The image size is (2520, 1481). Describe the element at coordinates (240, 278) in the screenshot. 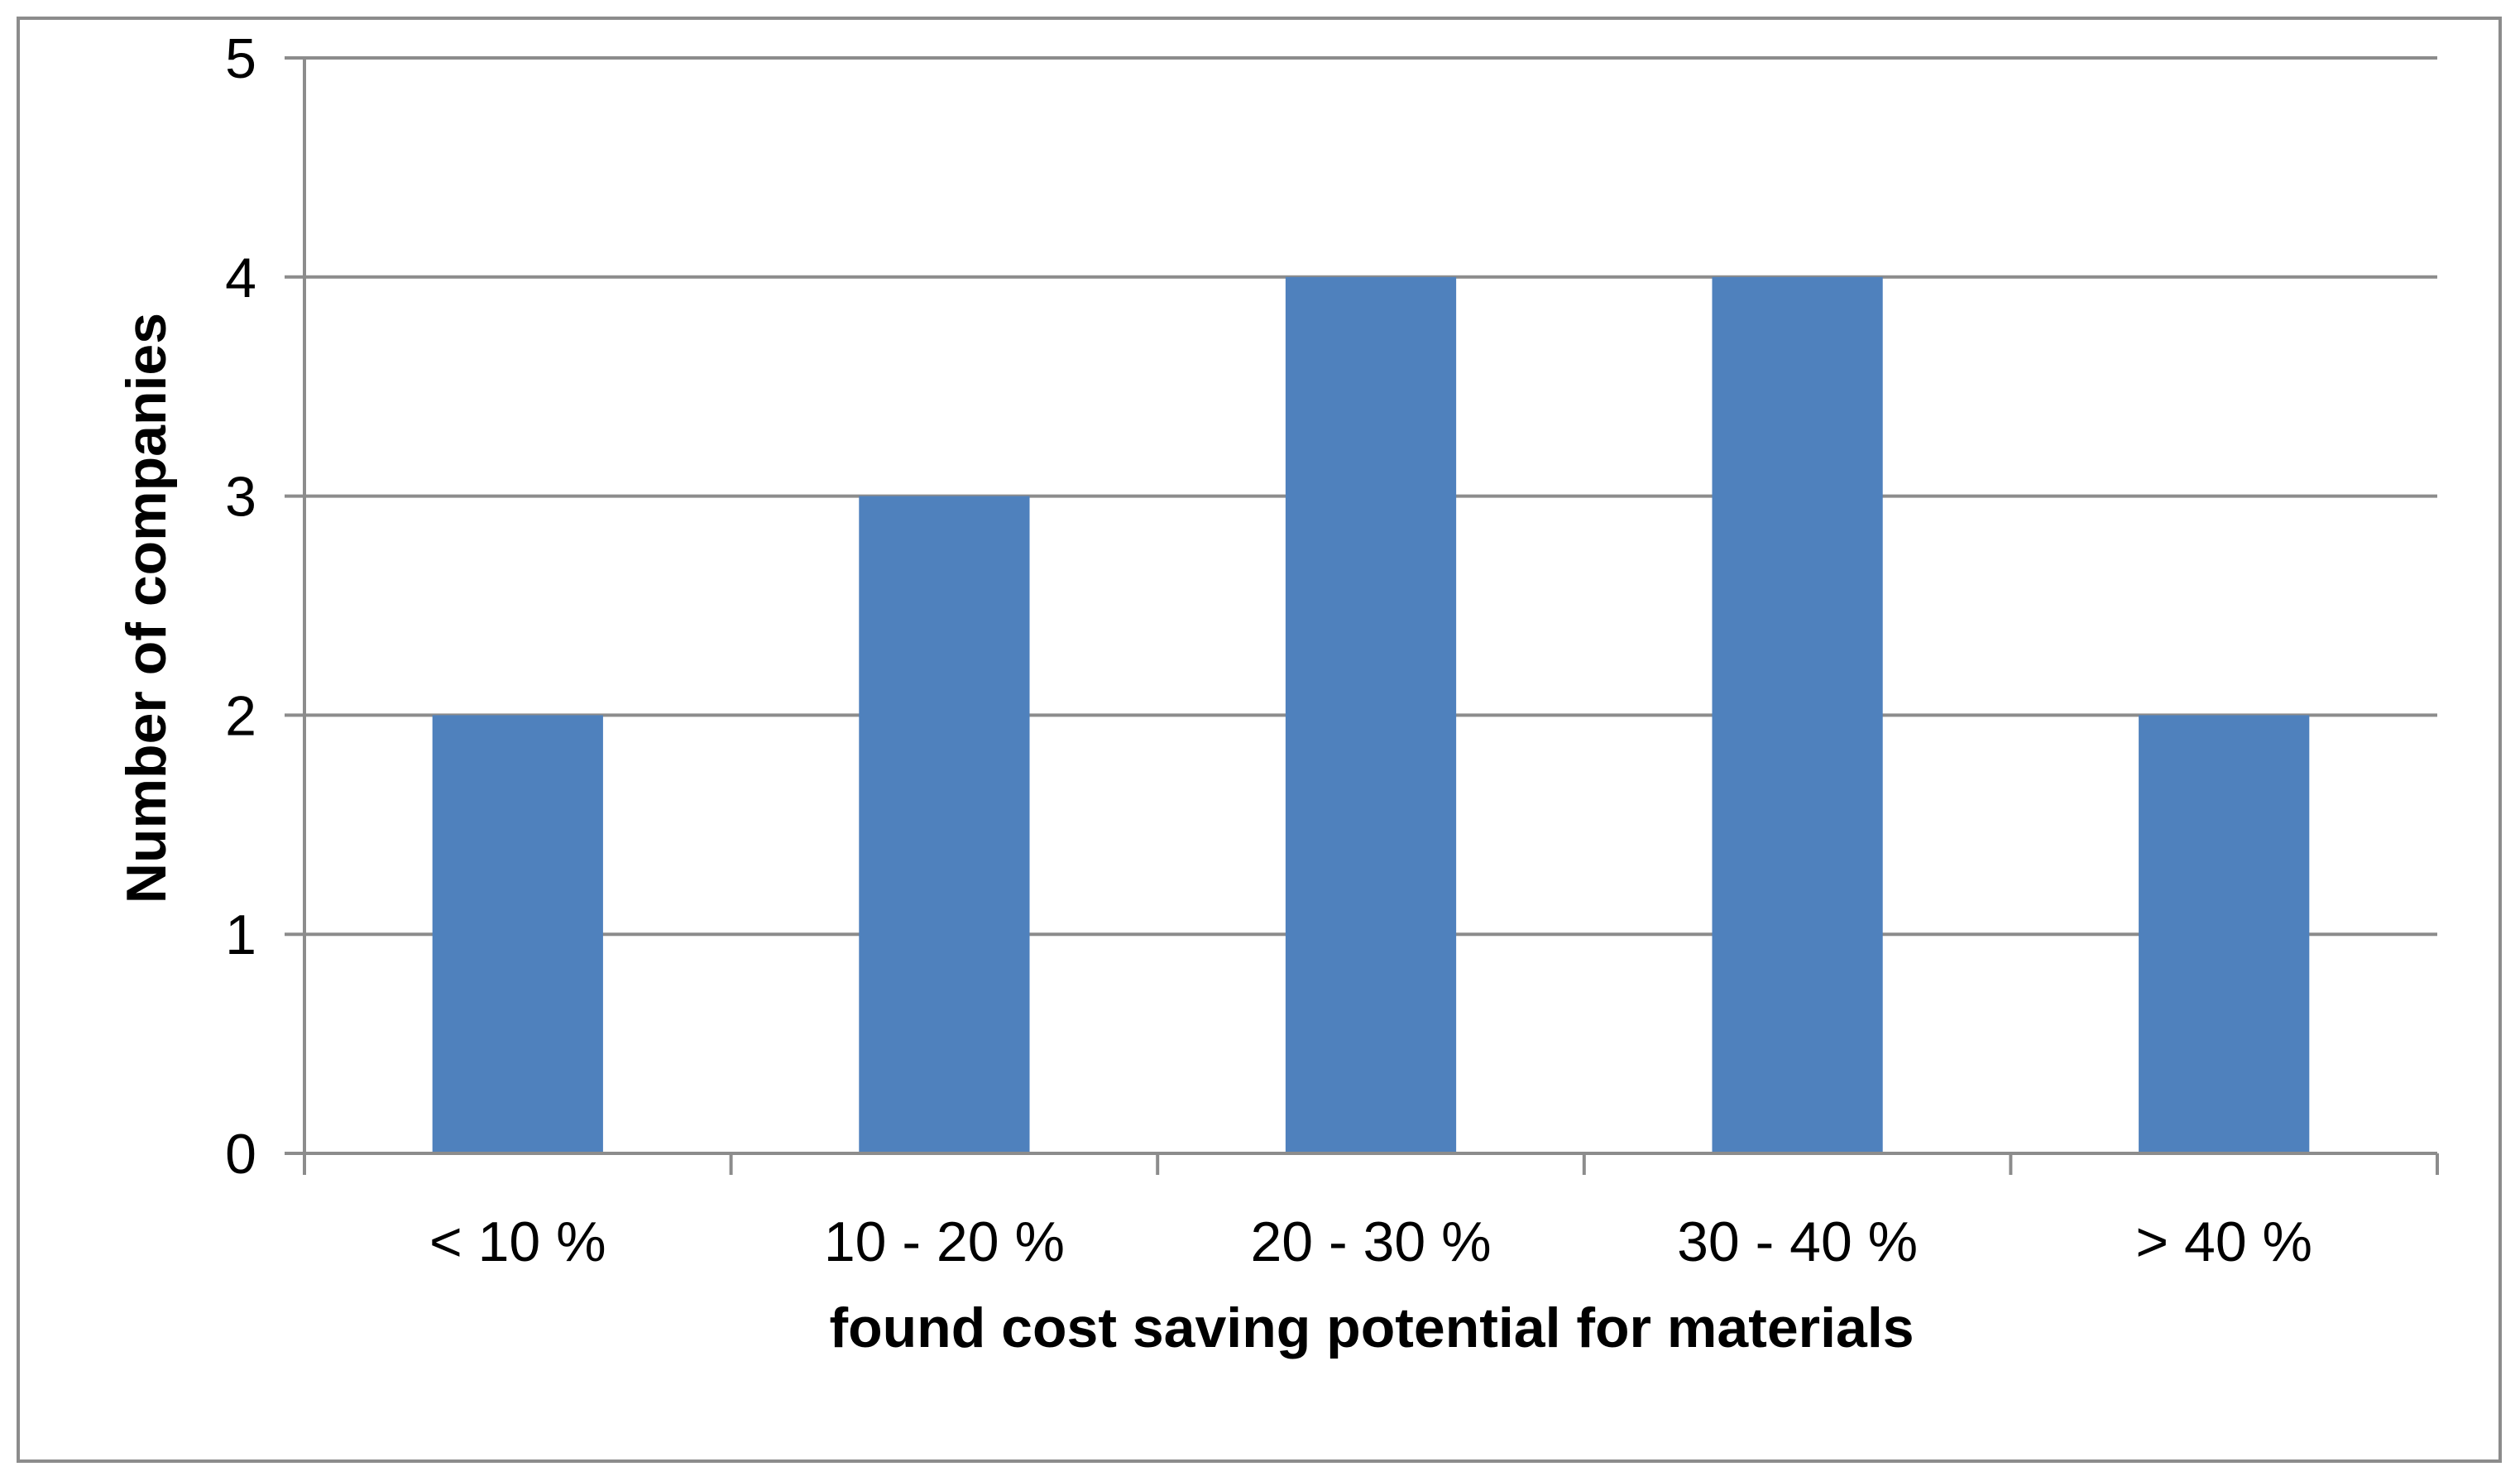

I see `y-tick-label: 4` at that location.